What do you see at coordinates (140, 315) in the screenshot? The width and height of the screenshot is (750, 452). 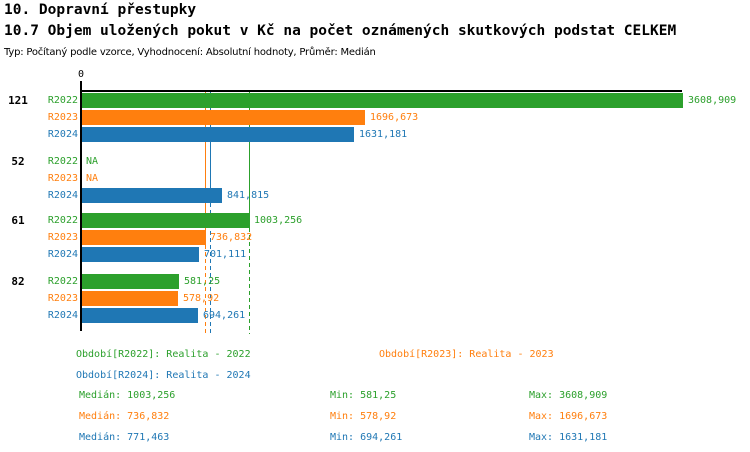 I see `bar-82-r2024` at bounding box center [140, 315].